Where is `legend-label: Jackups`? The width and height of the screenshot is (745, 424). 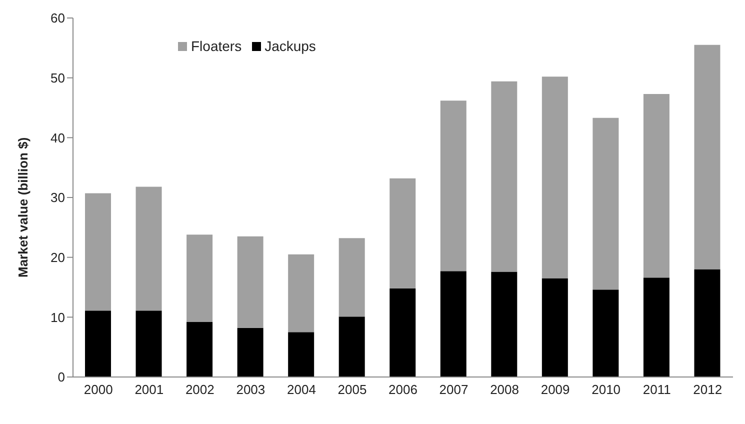
legend-label: Jackups is located at coordinates (290, 46).